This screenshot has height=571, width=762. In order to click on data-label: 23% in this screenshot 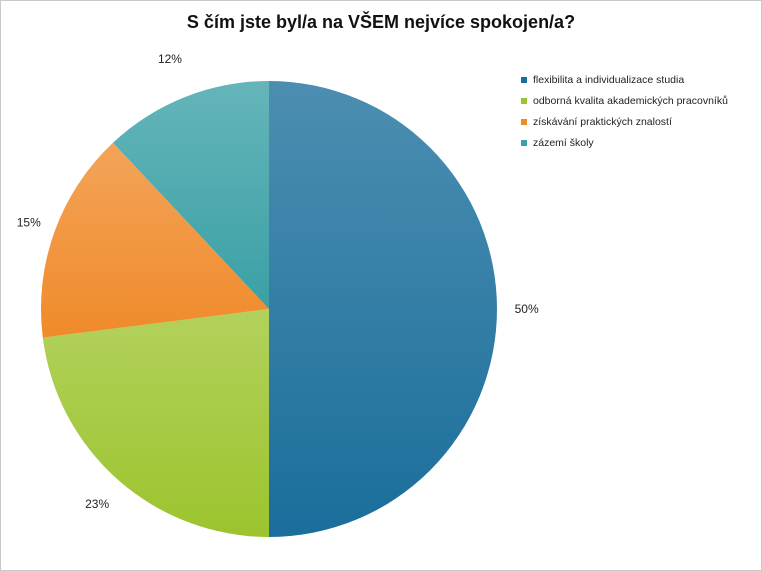, I will do `click(97, 504)`.